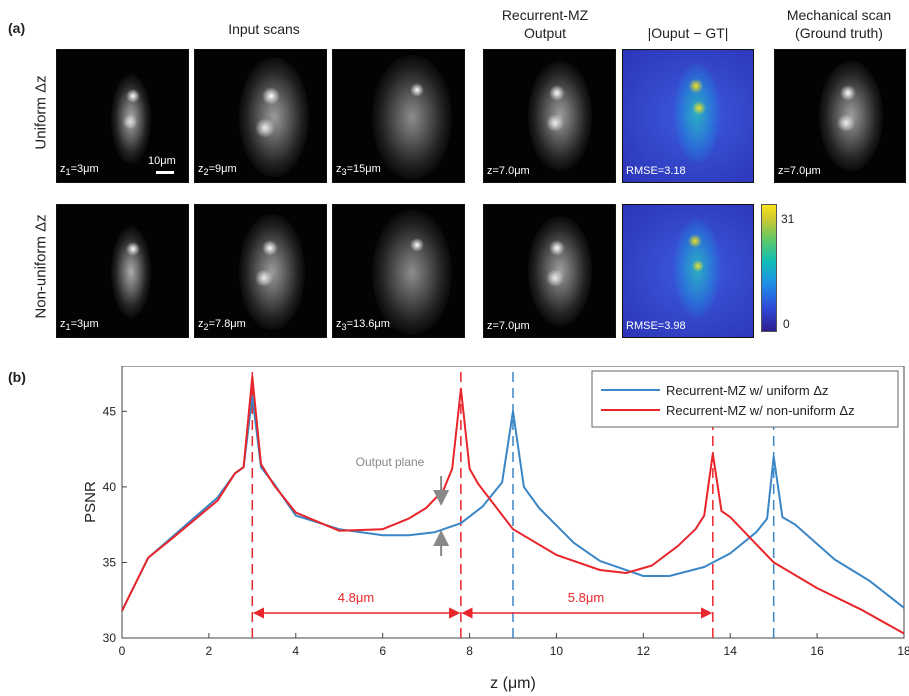  Describe the element at coordinates (688, 116) in the screenshot. I see `error-map-image: RMSE=3.18` at that location.